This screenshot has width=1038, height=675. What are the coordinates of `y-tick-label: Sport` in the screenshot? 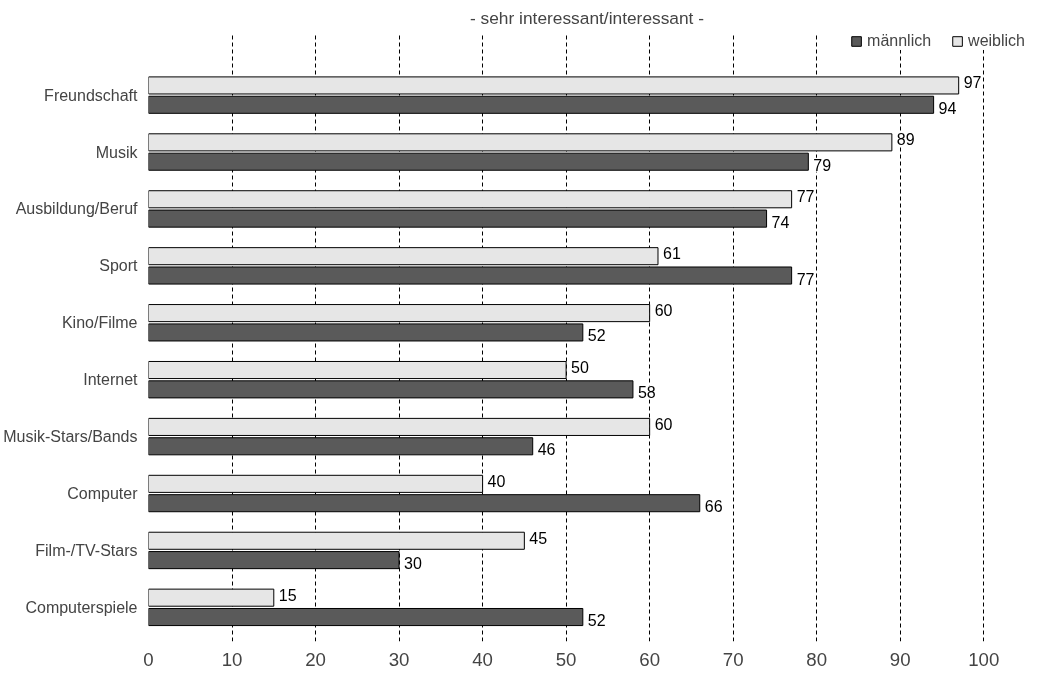 It's located at (119, 266).